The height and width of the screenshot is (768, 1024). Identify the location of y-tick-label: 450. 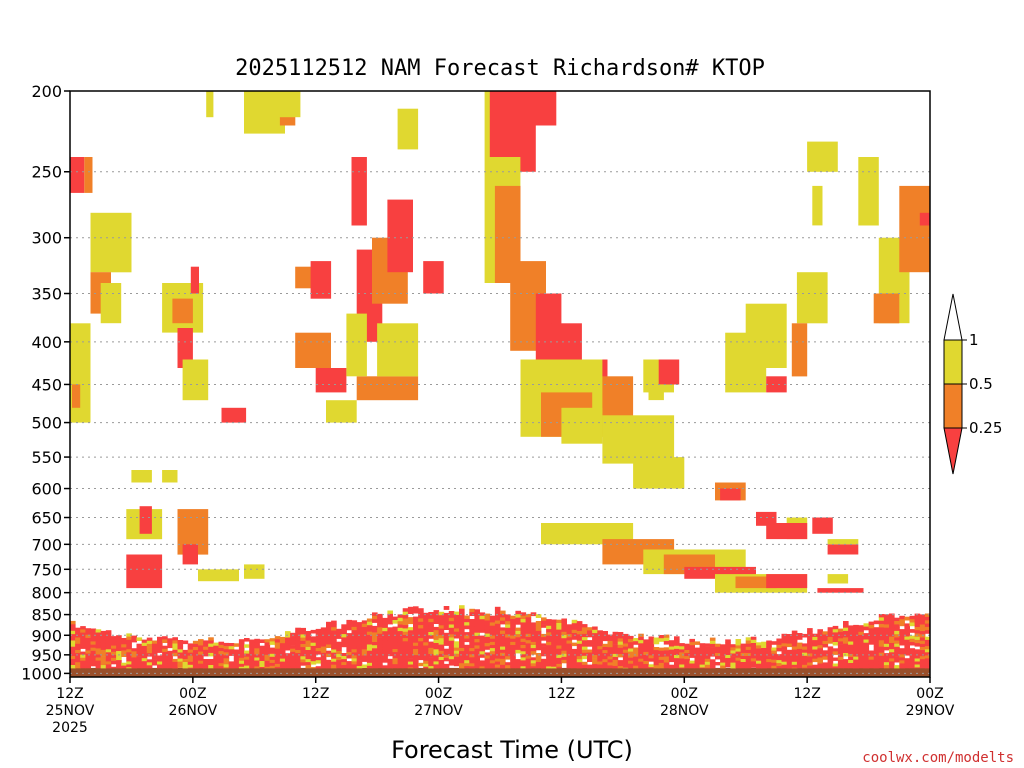
(46, 384).